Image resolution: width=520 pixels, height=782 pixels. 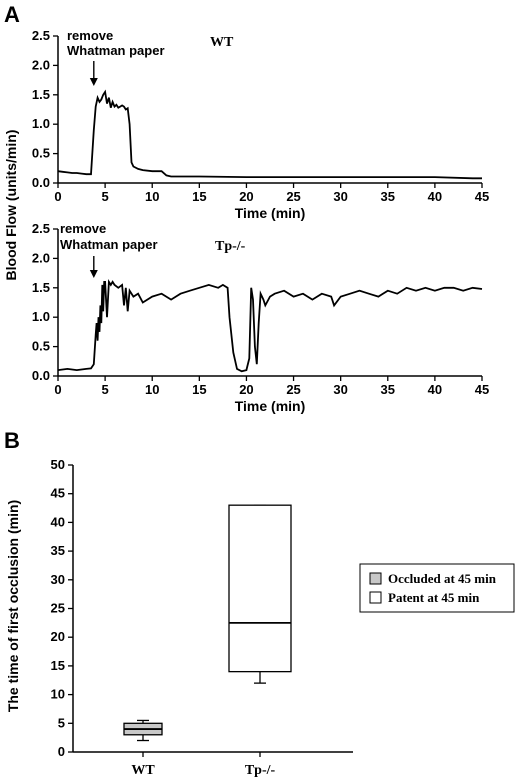 I want to click on wt-genotype-label: WT, so click(x=222, y=42).